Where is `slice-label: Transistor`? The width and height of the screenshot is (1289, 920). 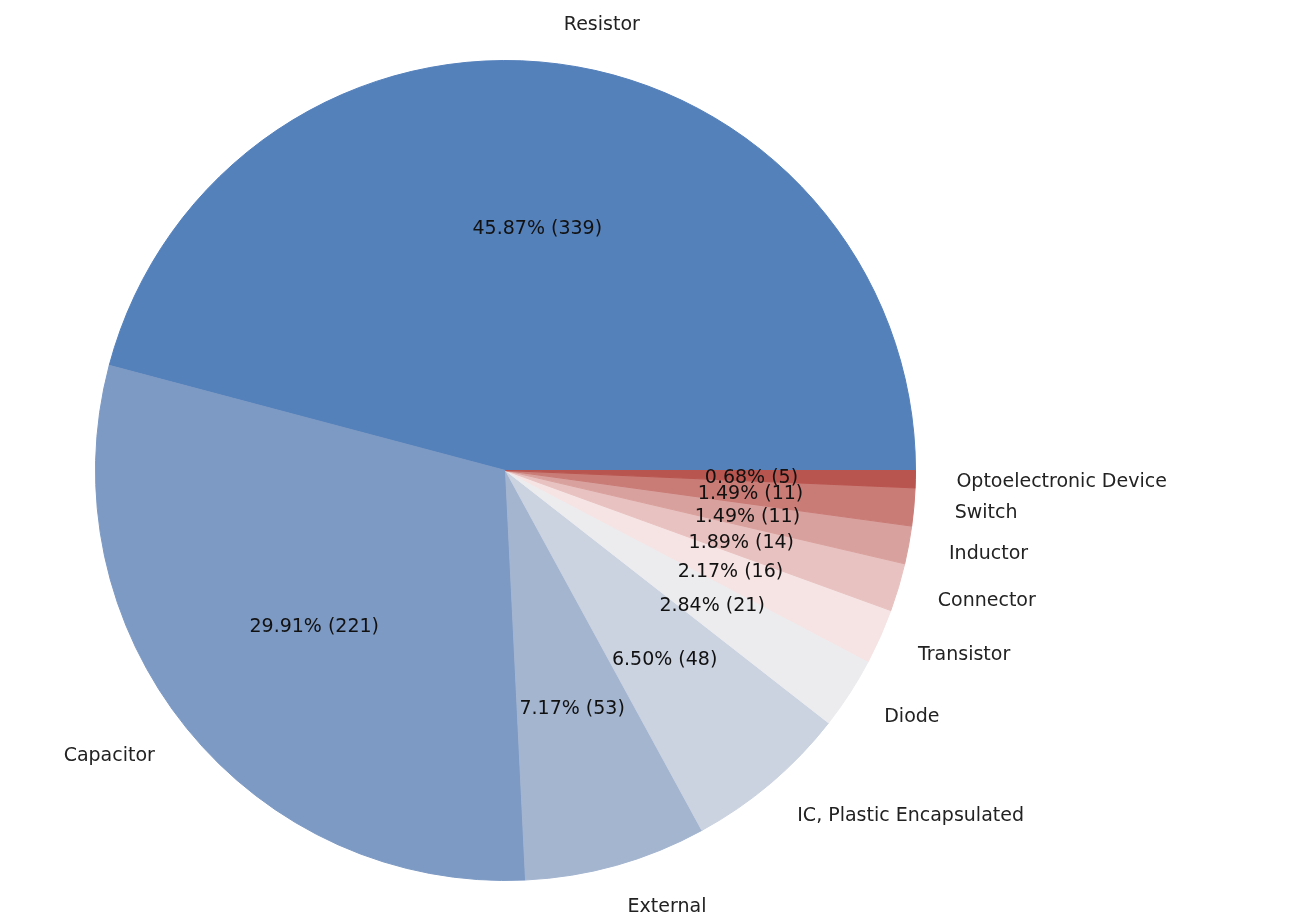
slice-label: Transistor is located at coordinates (963, 653).